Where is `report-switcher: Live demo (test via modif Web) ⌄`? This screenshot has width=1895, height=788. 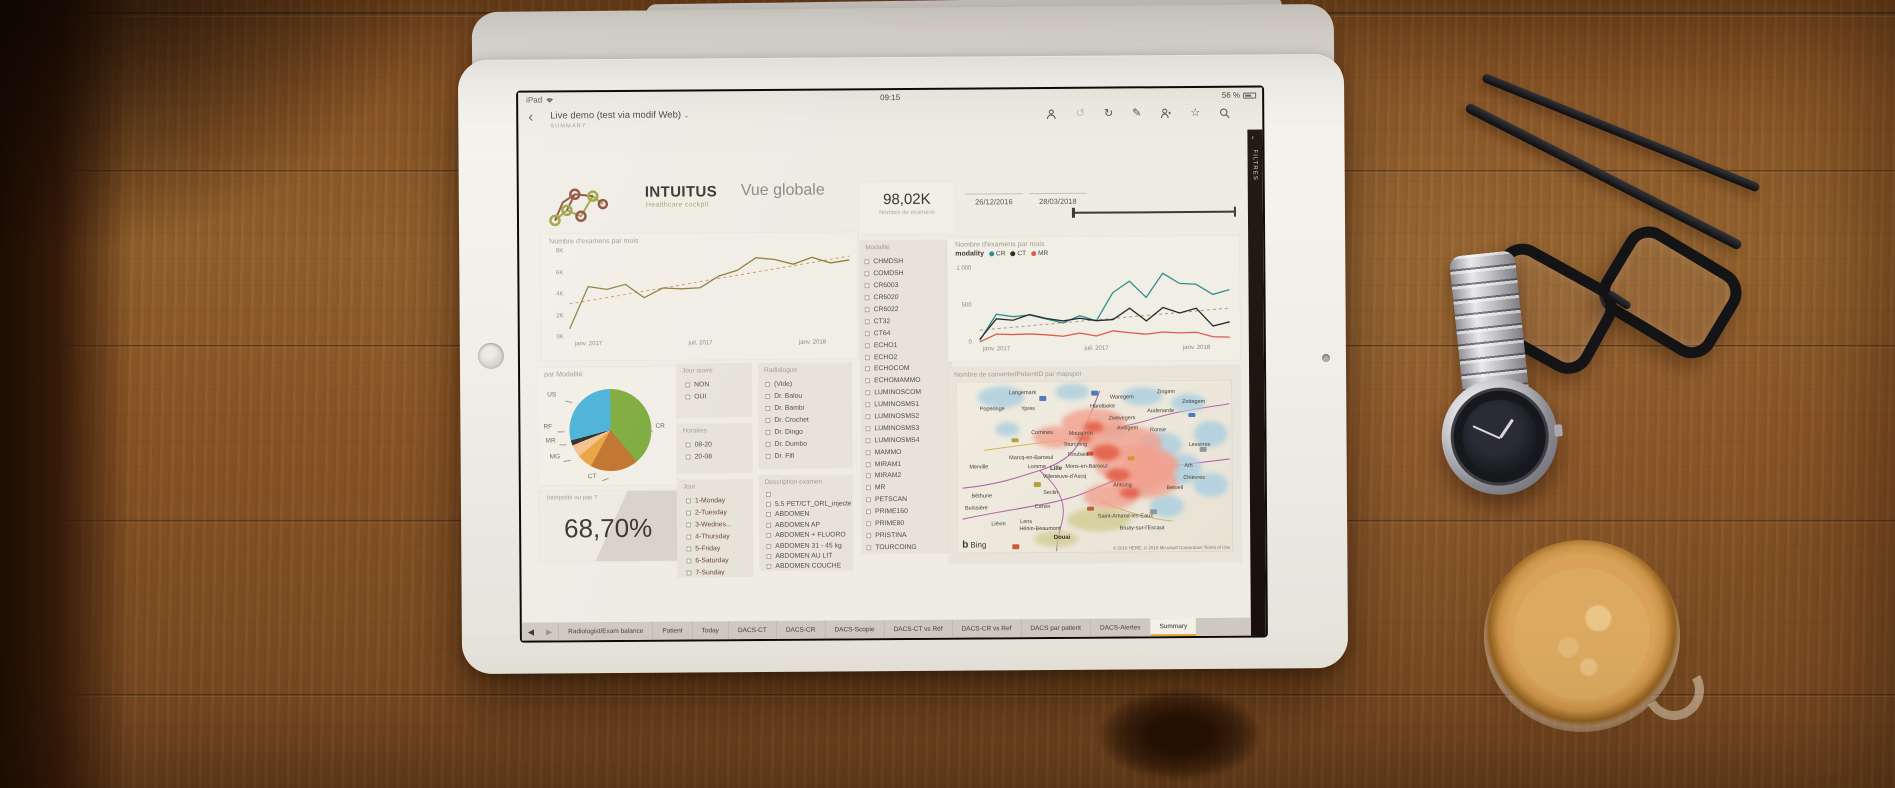 report-switcher: Live demo (test via modif Web) ⌄ is located at coordinates (620, 115).